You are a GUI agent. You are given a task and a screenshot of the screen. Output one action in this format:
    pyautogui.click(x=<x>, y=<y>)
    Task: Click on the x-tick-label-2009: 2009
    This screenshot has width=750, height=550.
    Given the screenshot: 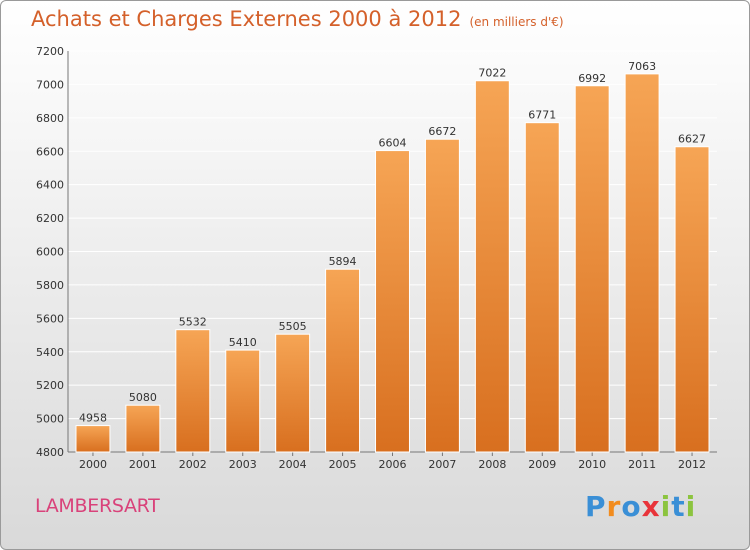 What is the action you would take?
    pyautogui.click(x=542, y=464)
    